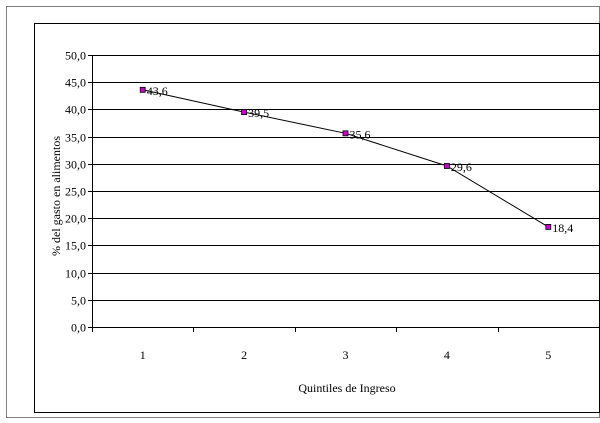 This screenshot has width=600, height=423. What do you see at coordinates (75, 165) in the screenshot?
I see `y-tick-label: 30,0` at bounding box center [75, 165].